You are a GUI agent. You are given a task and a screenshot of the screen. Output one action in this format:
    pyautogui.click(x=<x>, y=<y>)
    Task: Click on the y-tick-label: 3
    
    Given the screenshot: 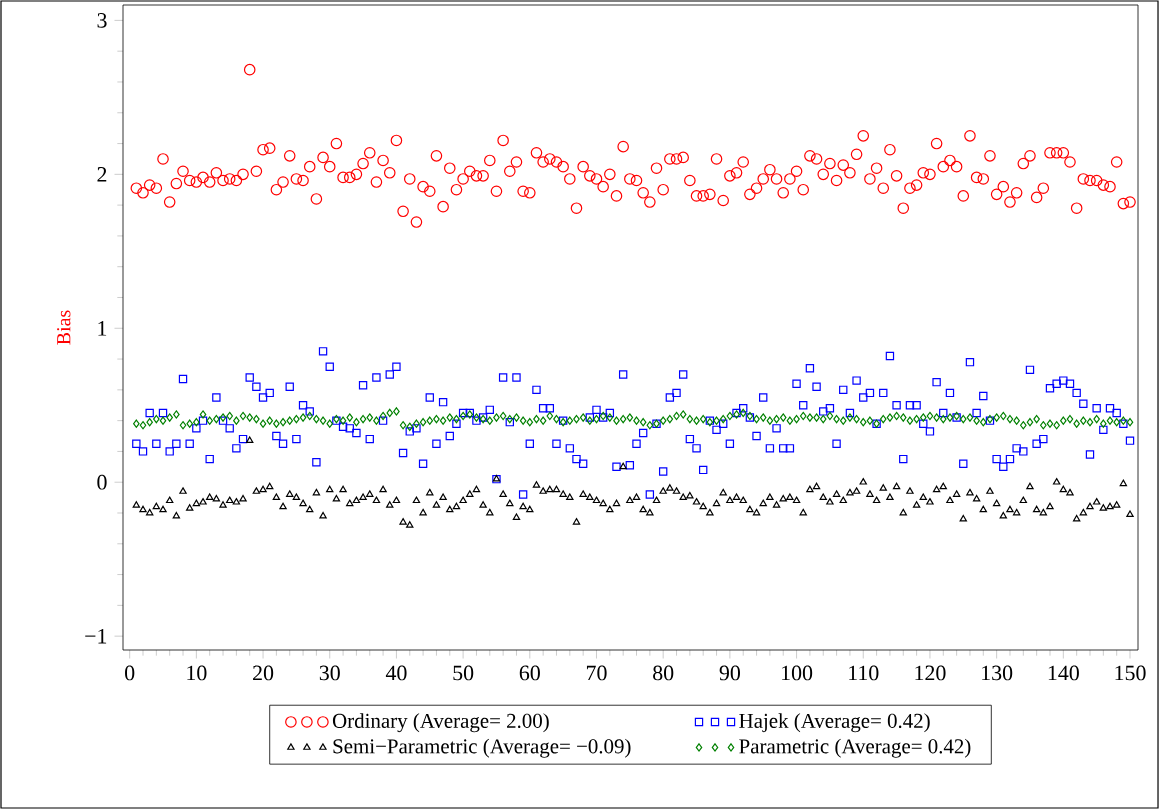 What is the action you would take?
    pyautogui.click(x=102, y=20)
    